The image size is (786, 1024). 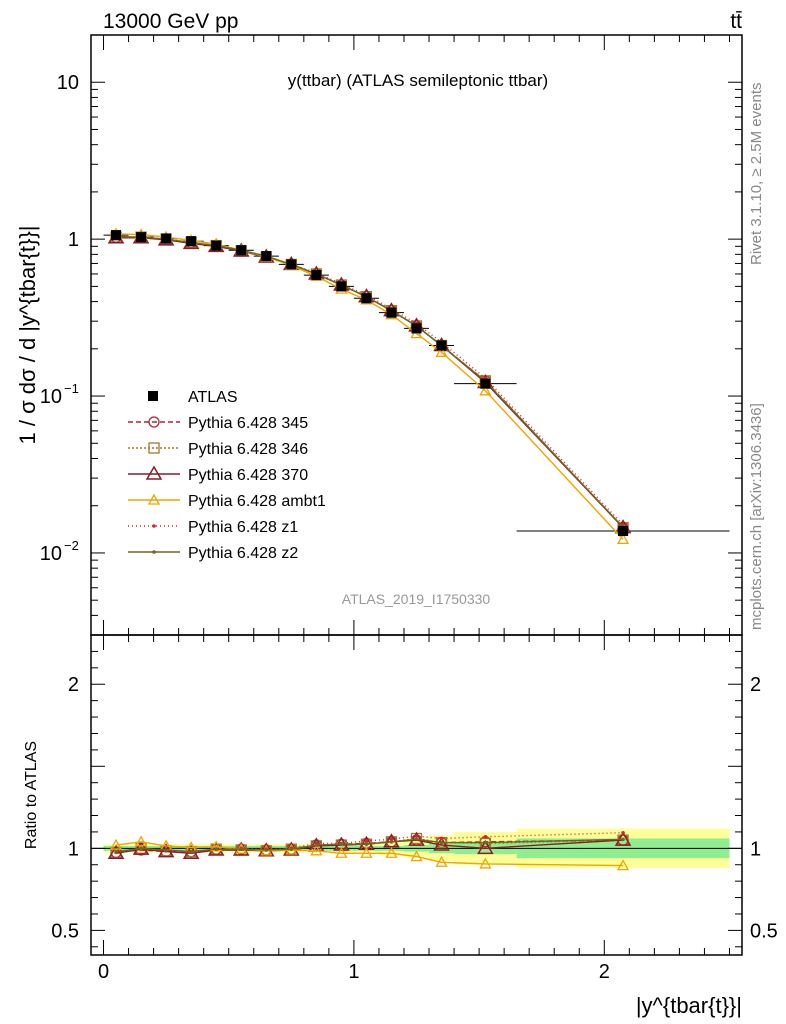 I want to click on ratio-y-tick-label-right-2: 2, so click(x=755, y=685).